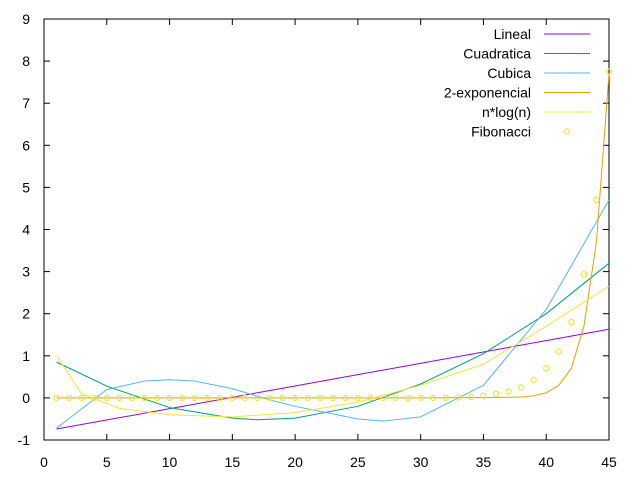  I want to click on y-tick-label: 0, so click(26, 398).